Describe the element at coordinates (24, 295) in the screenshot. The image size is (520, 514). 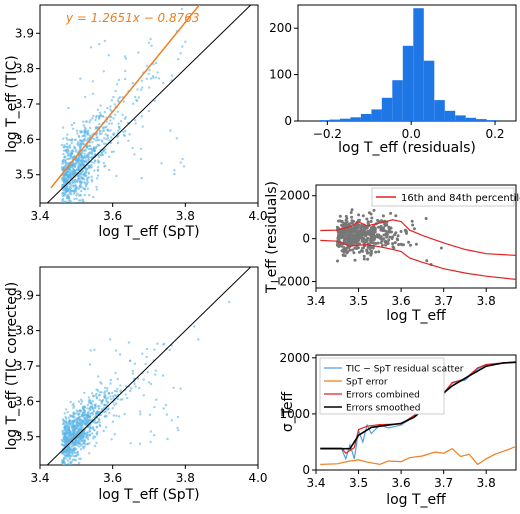
I see `y-tick-label: 3.9` at that location.